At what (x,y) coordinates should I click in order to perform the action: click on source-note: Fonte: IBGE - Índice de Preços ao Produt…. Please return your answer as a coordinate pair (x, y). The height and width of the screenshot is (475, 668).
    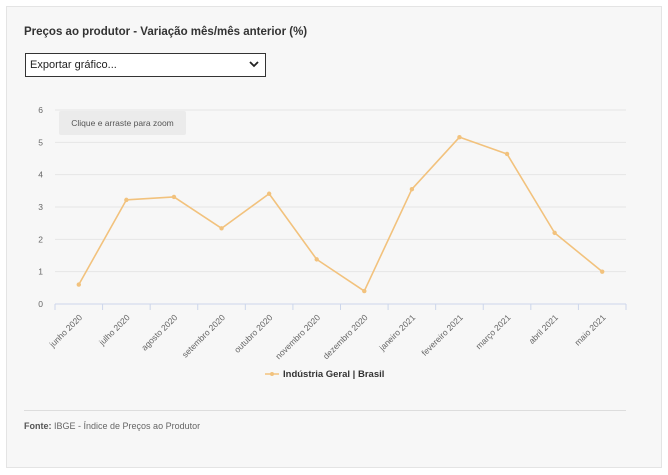
    Looking at the image, I should click on (112, 426).